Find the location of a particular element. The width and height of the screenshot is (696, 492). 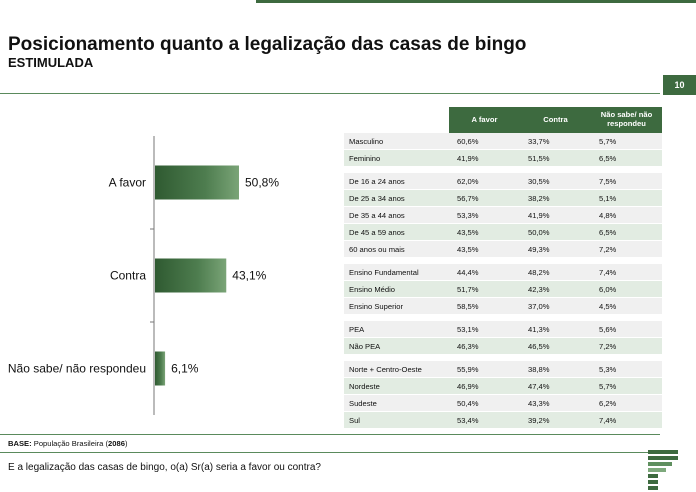

table-row: Norte + Centro-Oeste 55,9% 38,8% 5,3% is located at coordinates (503, 369).